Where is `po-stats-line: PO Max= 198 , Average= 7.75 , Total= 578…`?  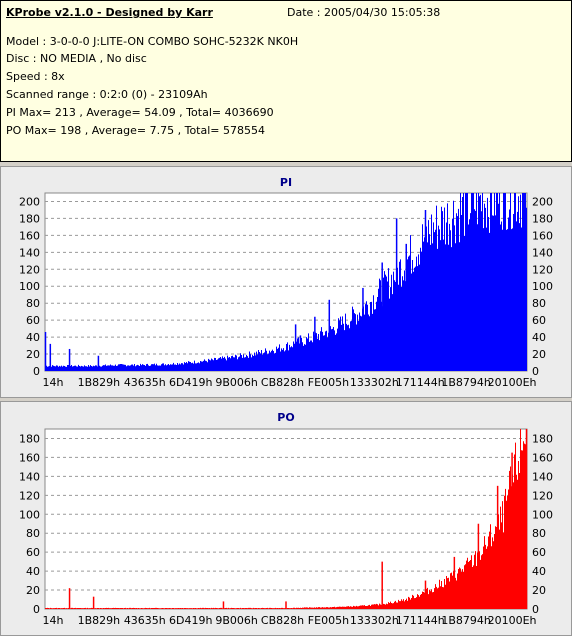 po-stats-line: PO Max= 198 , Average= 7.75 , Total= 578… is located at coordinates (135, 130).